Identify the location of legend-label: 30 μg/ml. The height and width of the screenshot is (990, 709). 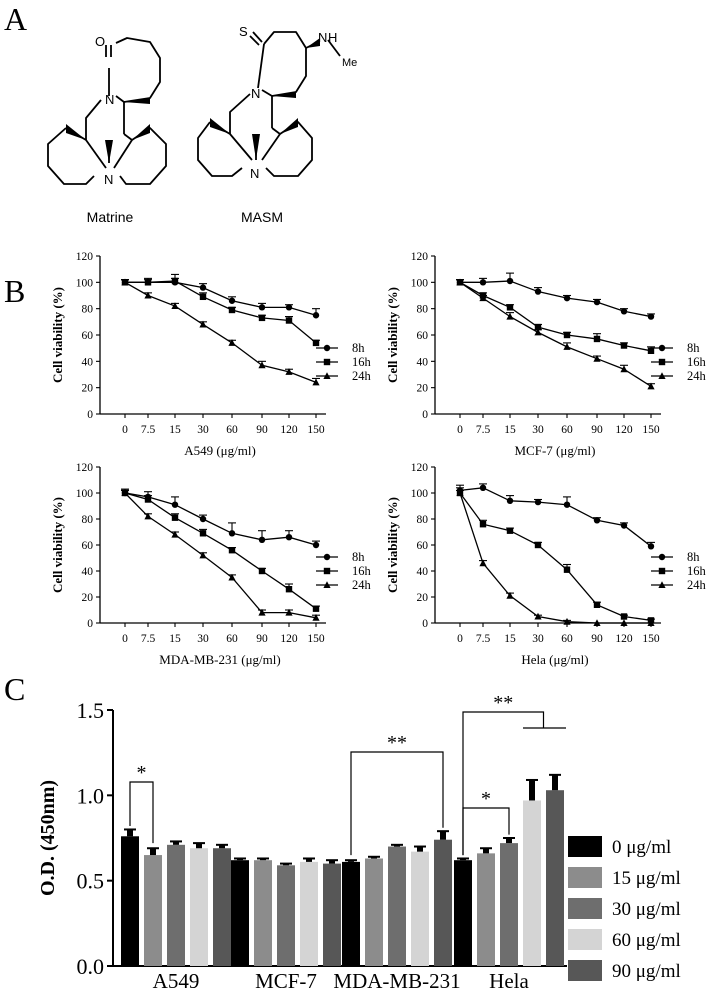
(646, 909).